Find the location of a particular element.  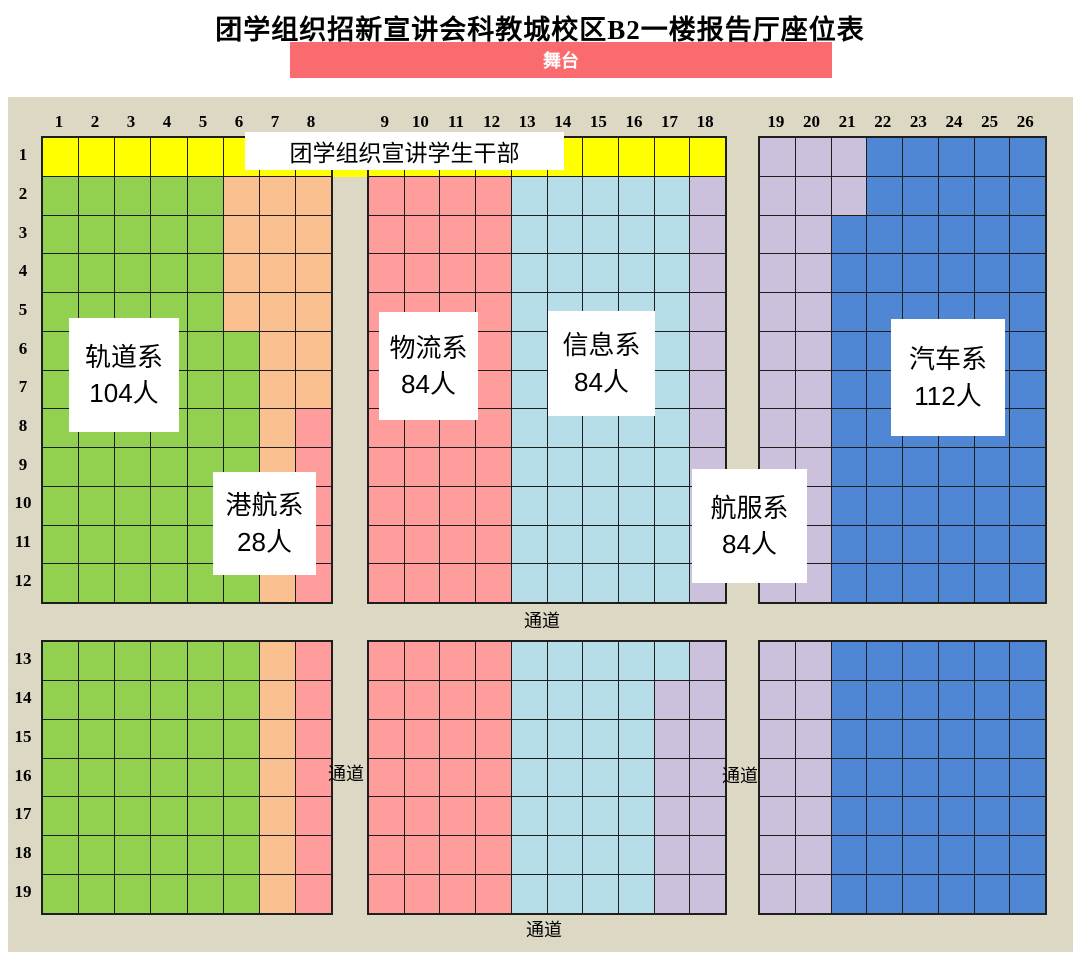

number-label: 15 is located at coordinates (598, 121).